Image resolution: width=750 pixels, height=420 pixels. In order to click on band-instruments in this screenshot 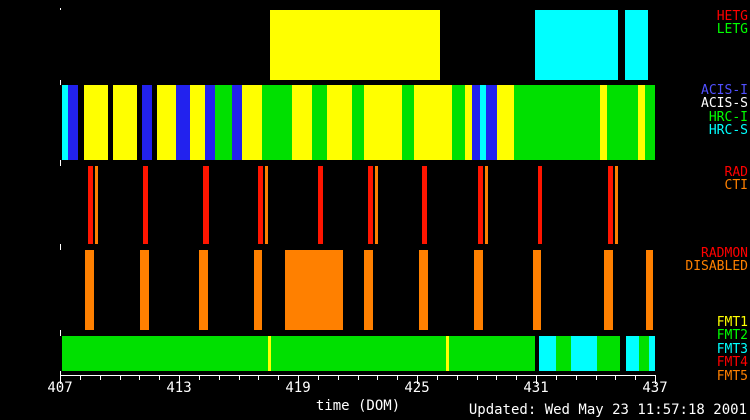, I will do `click(357, 122)`.